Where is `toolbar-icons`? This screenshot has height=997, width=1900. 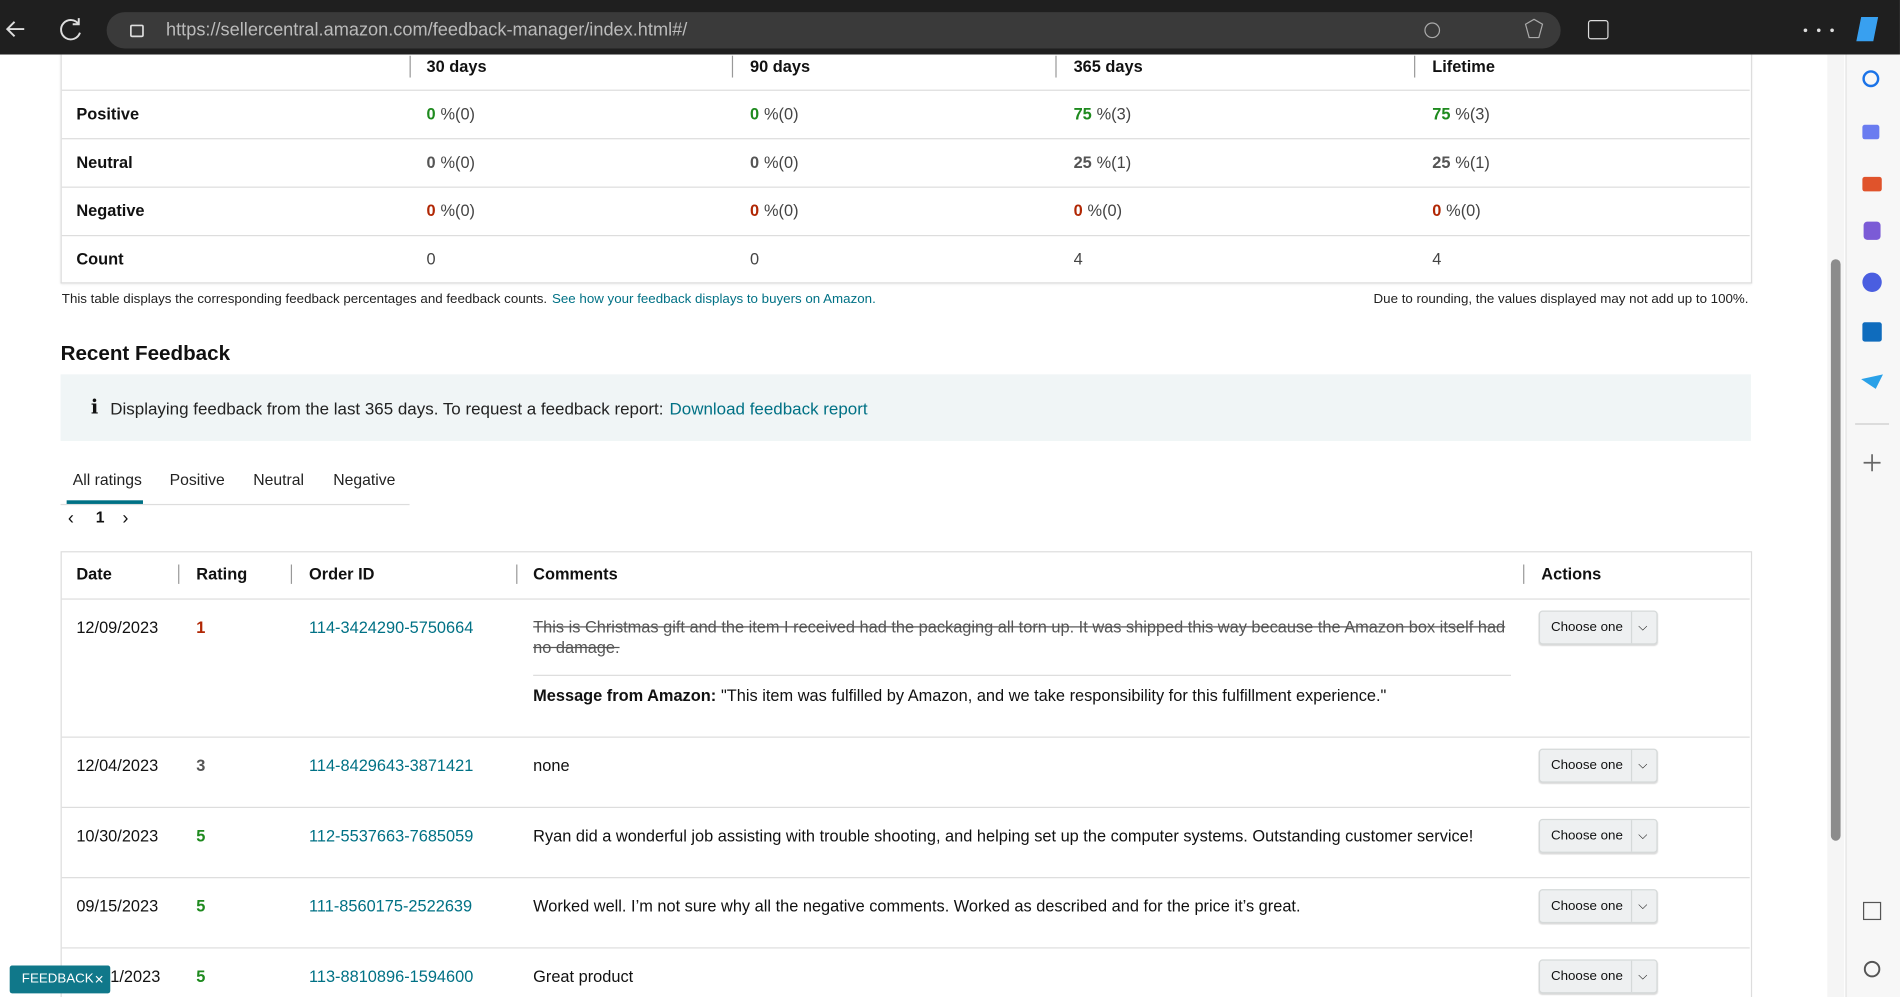 toolbar-icons is located at coordinates (942, 30).